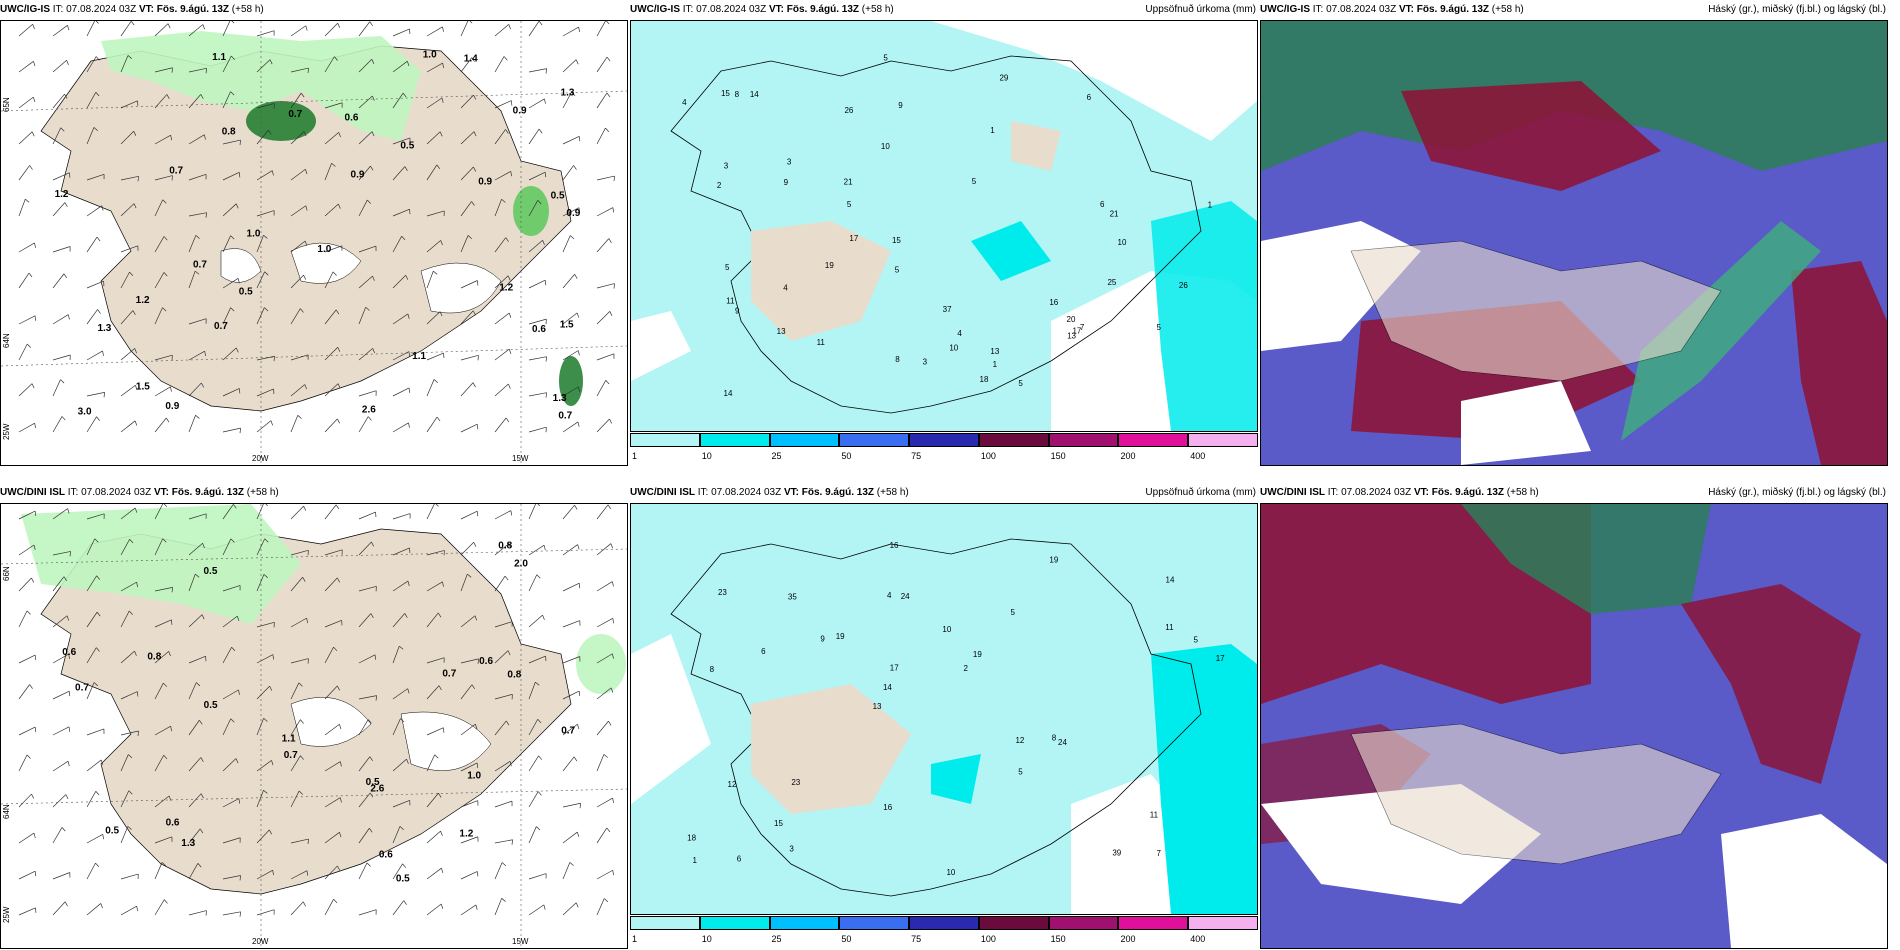 The height and width of the screenshot is (950, 1900). Describe the element at coordinates (966, 668) in the screenshot. I see `precip-value-label: 2` at that location.